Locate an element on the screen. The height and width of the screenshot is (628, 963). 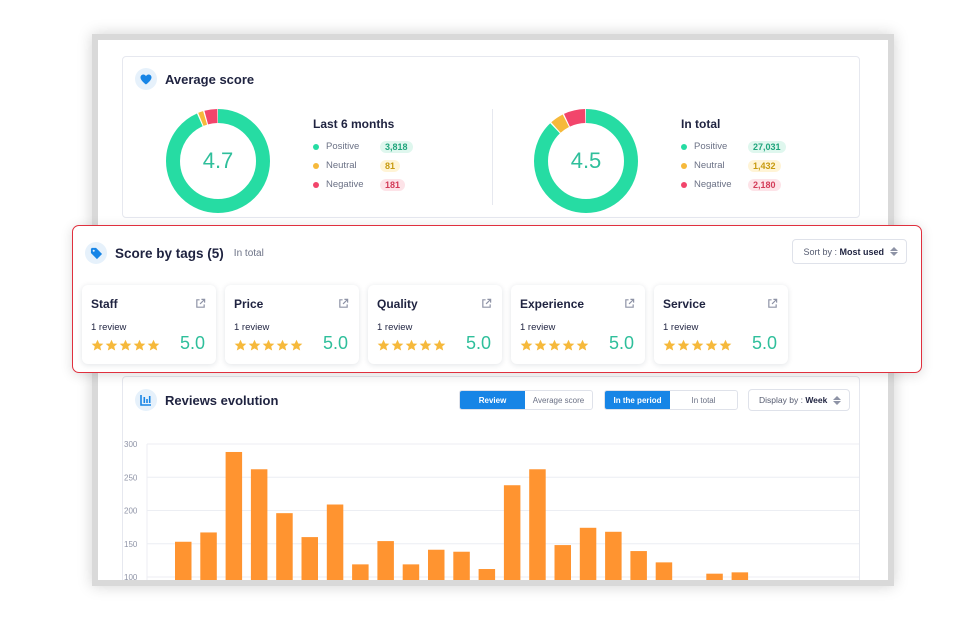
neutral-count-badge: 81 is located at coordinates (390, 165).